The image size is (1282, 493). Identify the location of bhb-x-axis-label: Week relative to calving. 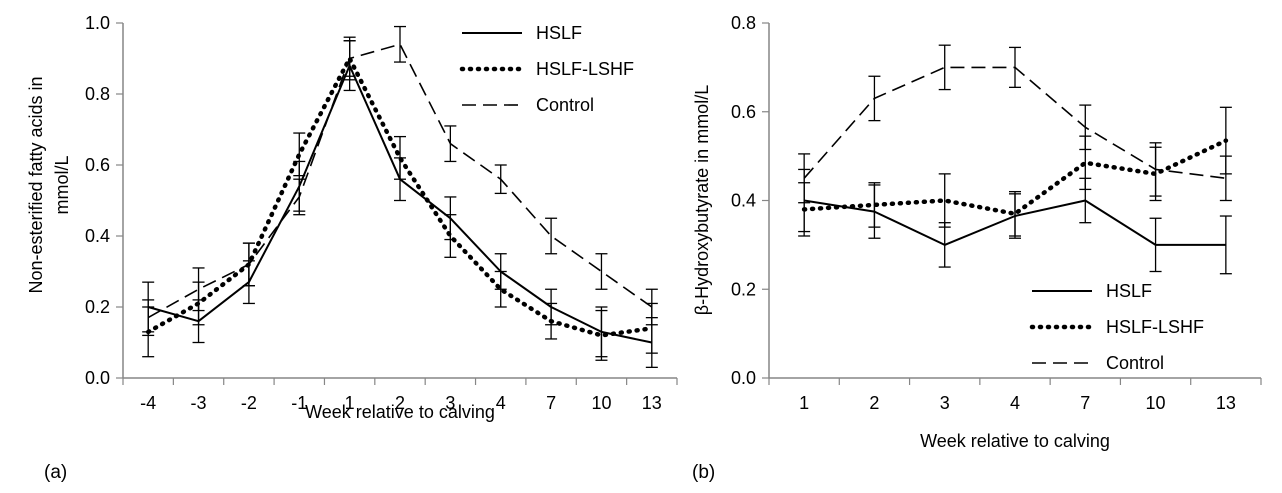
(1015, 441).